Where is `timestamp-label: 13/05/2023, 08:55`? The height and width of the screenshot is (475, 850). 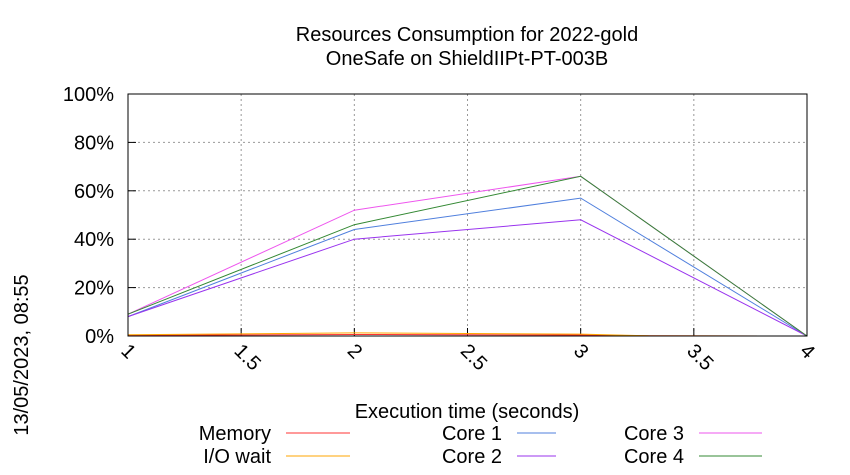
timestamp-label: 13/05/2023, 08:55 is located at coordinates (22, 354).